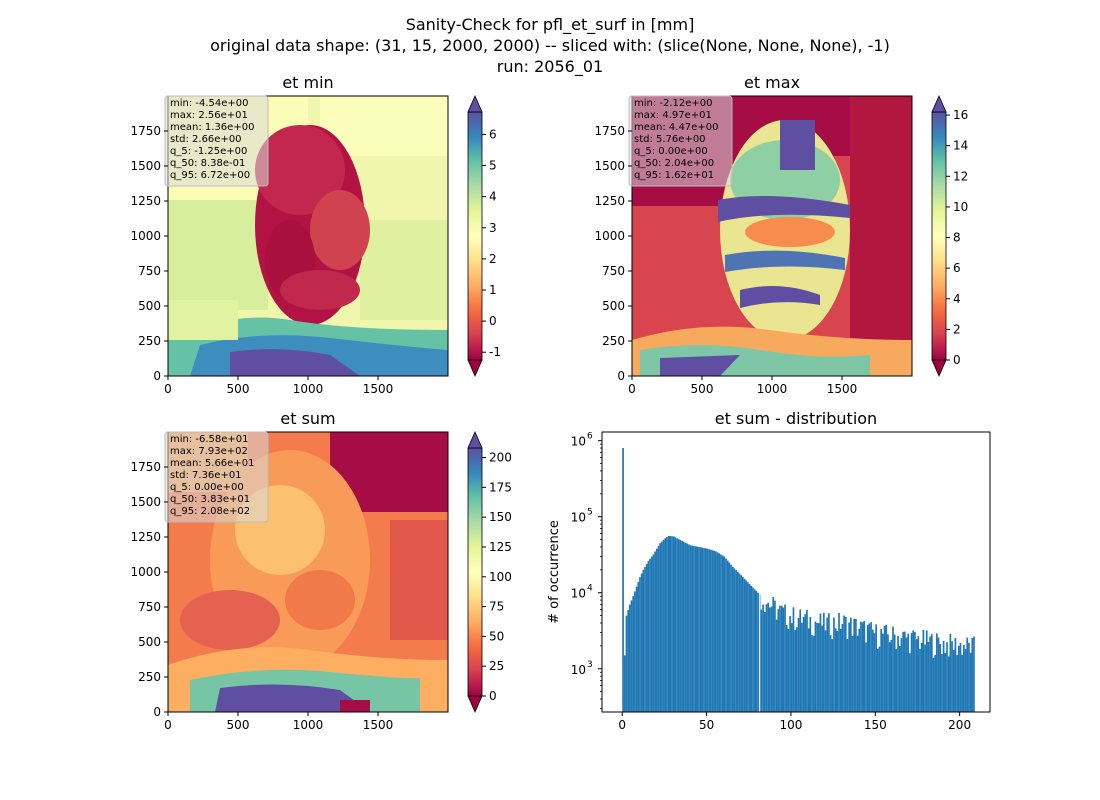 The height and width of the screenshot is (800, 1100). What do you see at coordinates (772, 82) in the screenshot?
I see `panel-title-et-max: et max` at bounding box center [772, 82].